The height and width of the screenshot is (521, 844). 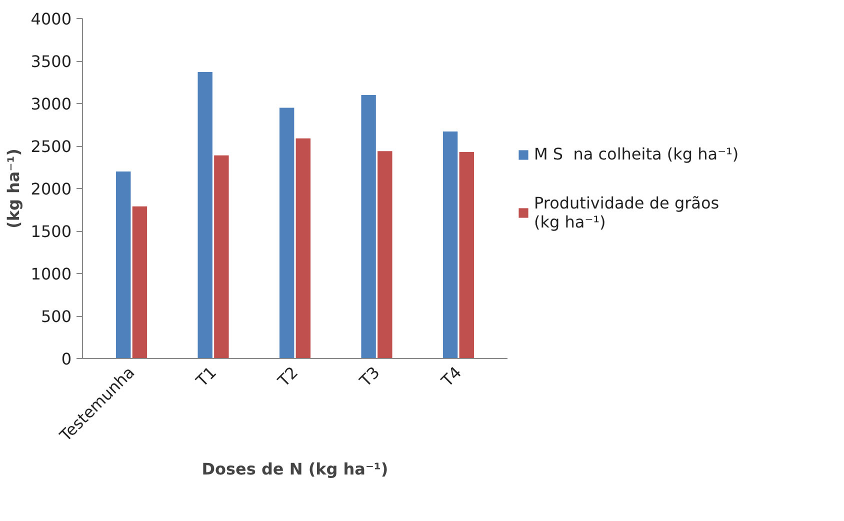 I want to click on y-tick-label: 1000, so click(x=51, y=274).